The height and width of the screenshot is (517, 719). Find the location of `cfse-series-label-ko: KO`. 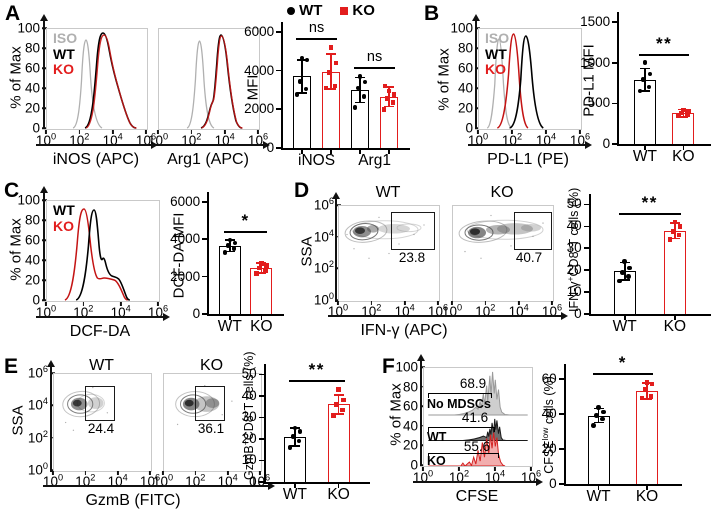

cfse-series-label-ko: KO is located at coordinates (436, 461).